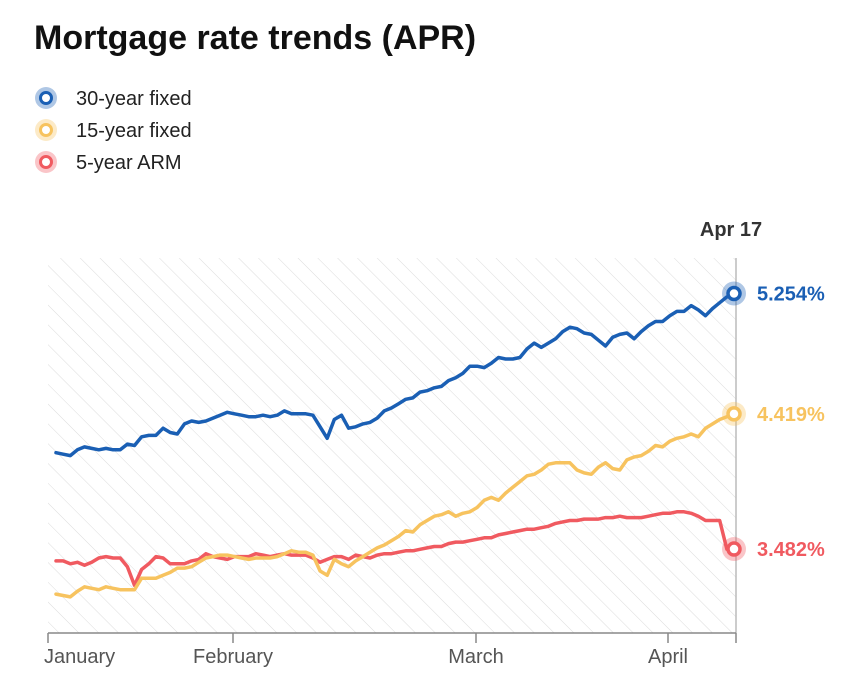  Describe the element at coordinates (791, 294) in the screenshot. I see `end-value-label: 5.254%` at that location.